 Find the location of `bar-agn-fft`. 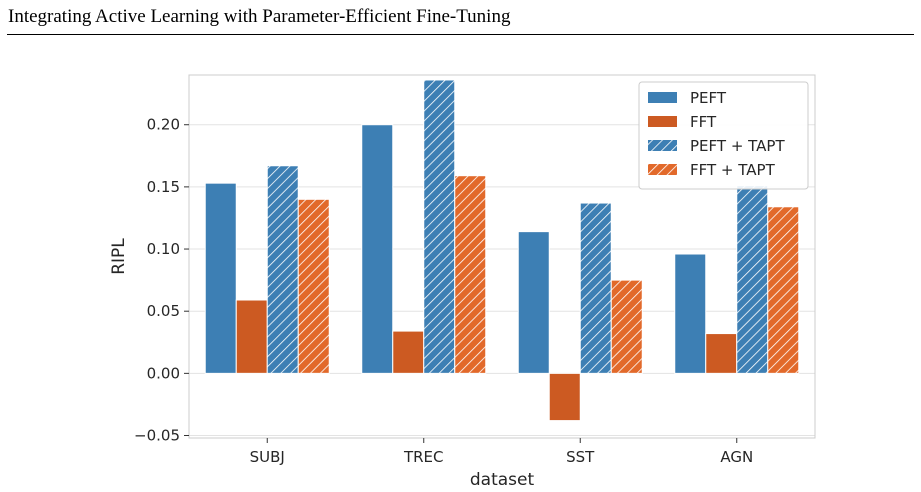

bar-agn-fft is located at coordinates (721, 353).